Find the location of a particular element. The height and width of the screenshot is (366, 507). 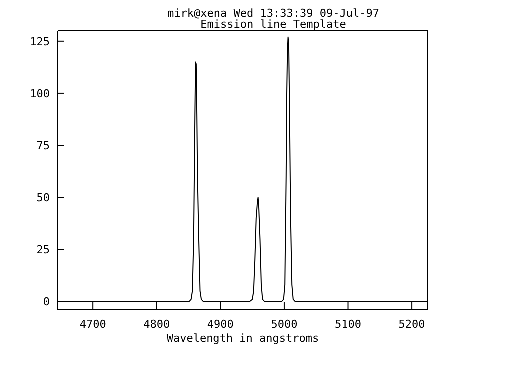

x-tick-label: 5200 is located at coordinates (412, 324).